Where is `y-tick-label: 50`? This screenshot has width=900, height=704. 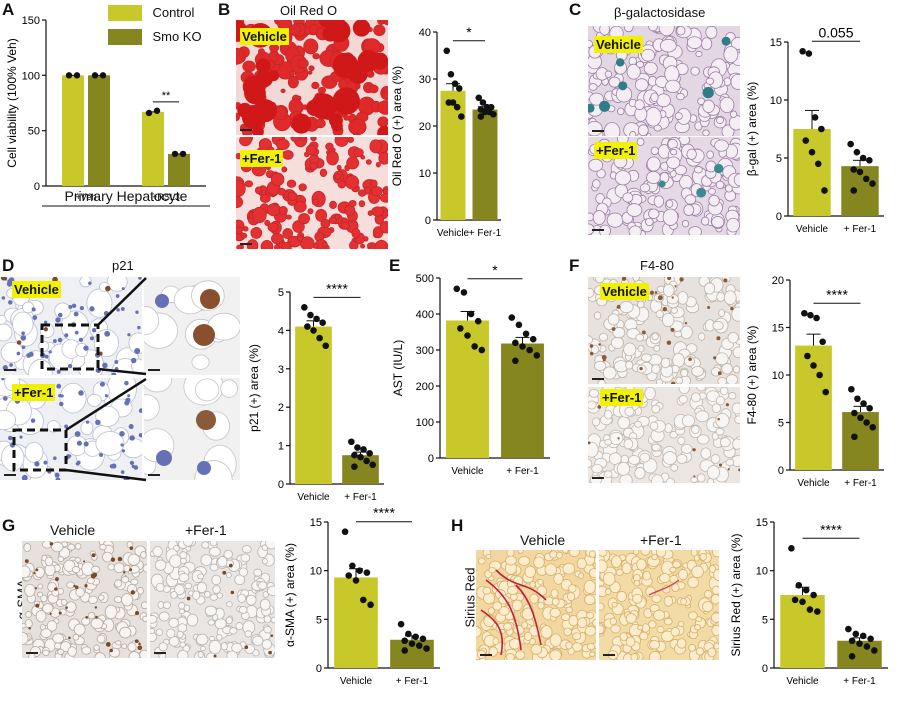
y-tick-label: 50 is located at coordinates (34, 132).